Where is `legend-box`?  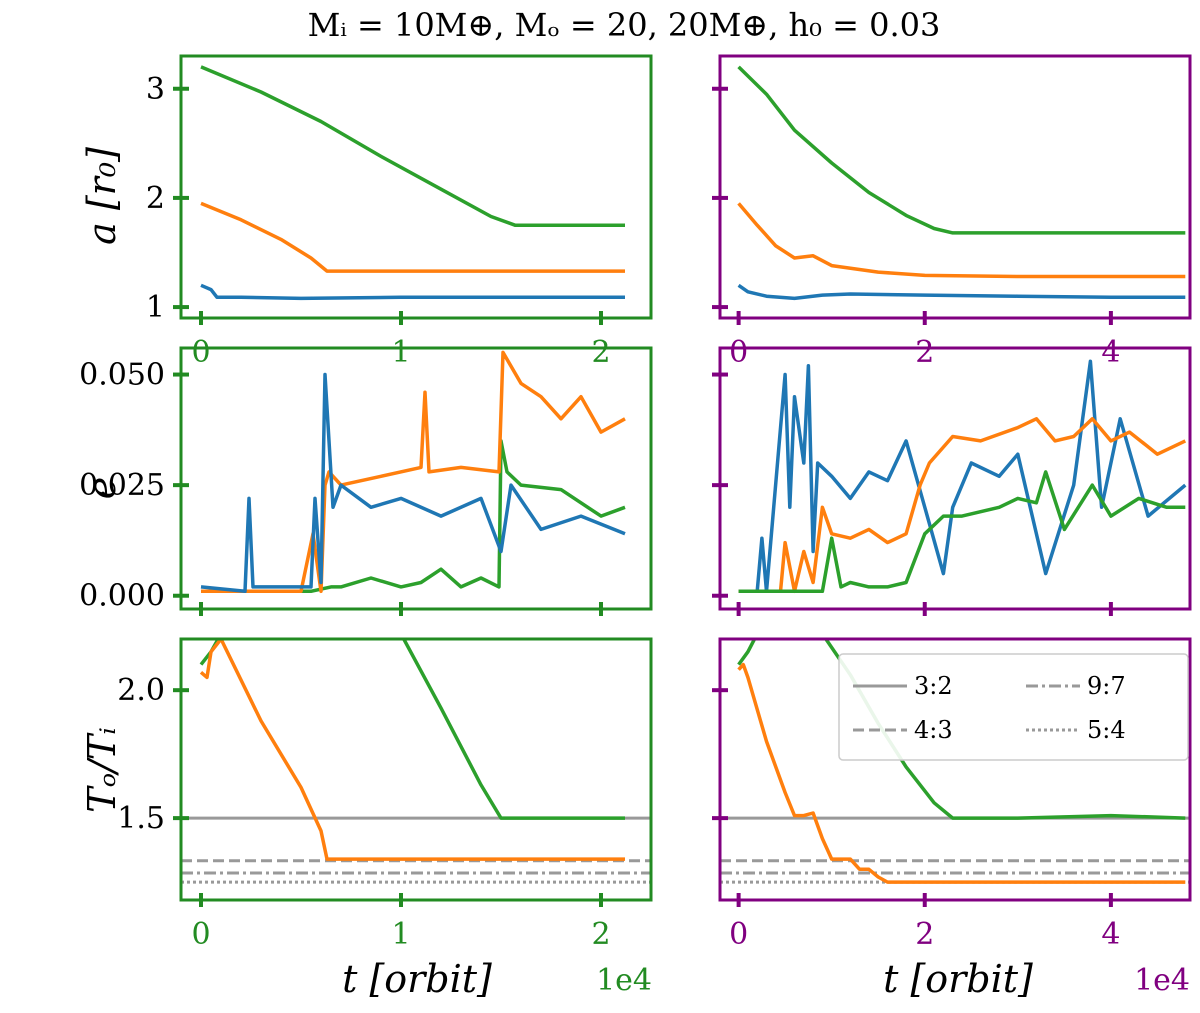 legend-box is located at coordinates (1013, 707).